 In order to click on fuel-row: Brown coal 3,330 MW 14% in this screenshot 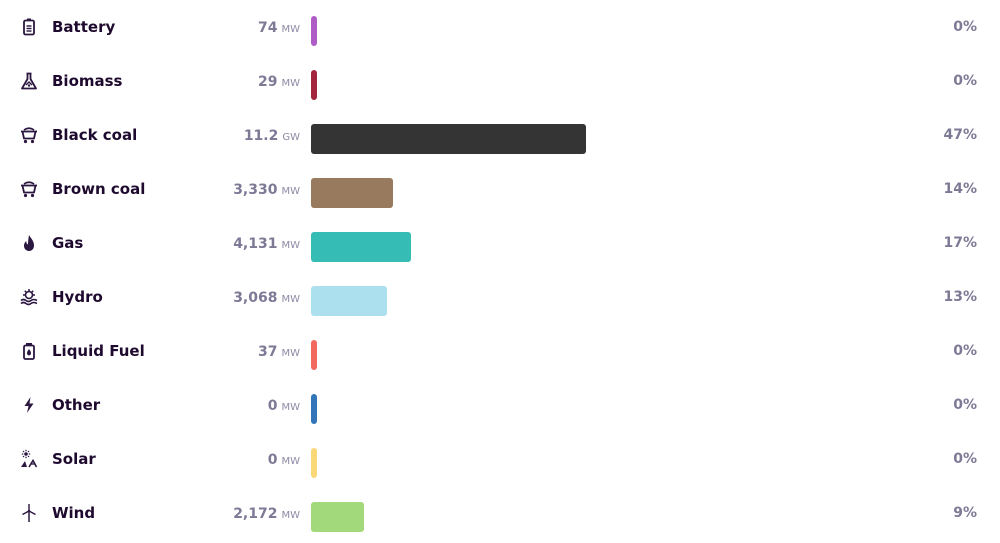, I will do `click(500, 189)`.